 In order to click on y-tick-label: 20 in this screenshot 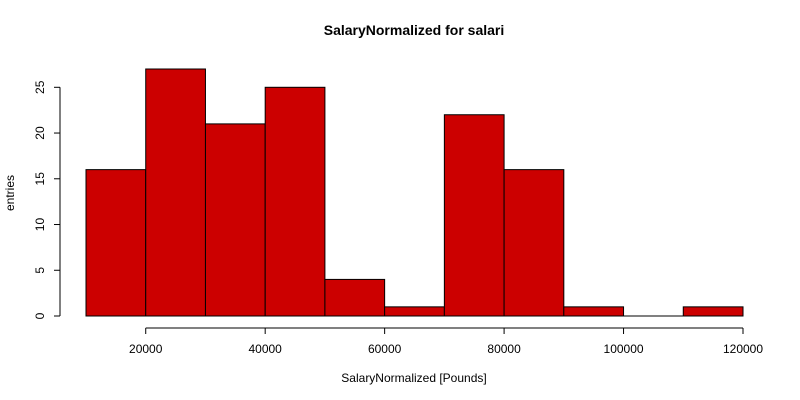, I will do `click(40, 133)`.